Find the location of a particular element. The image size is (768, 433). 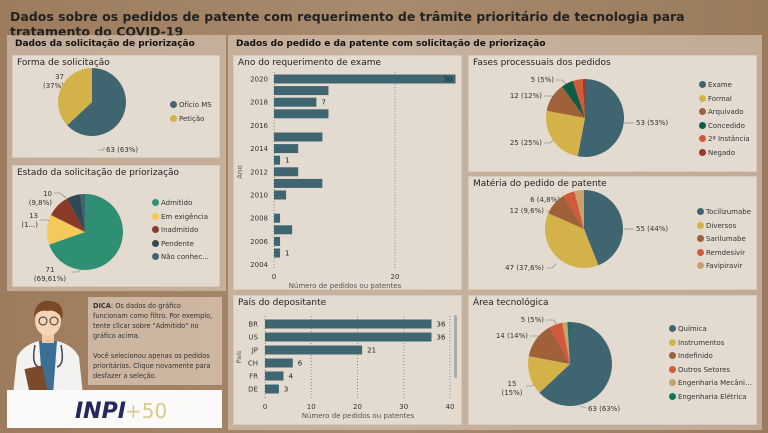

ano-bar-2013 is located at coordinates (277, 160).